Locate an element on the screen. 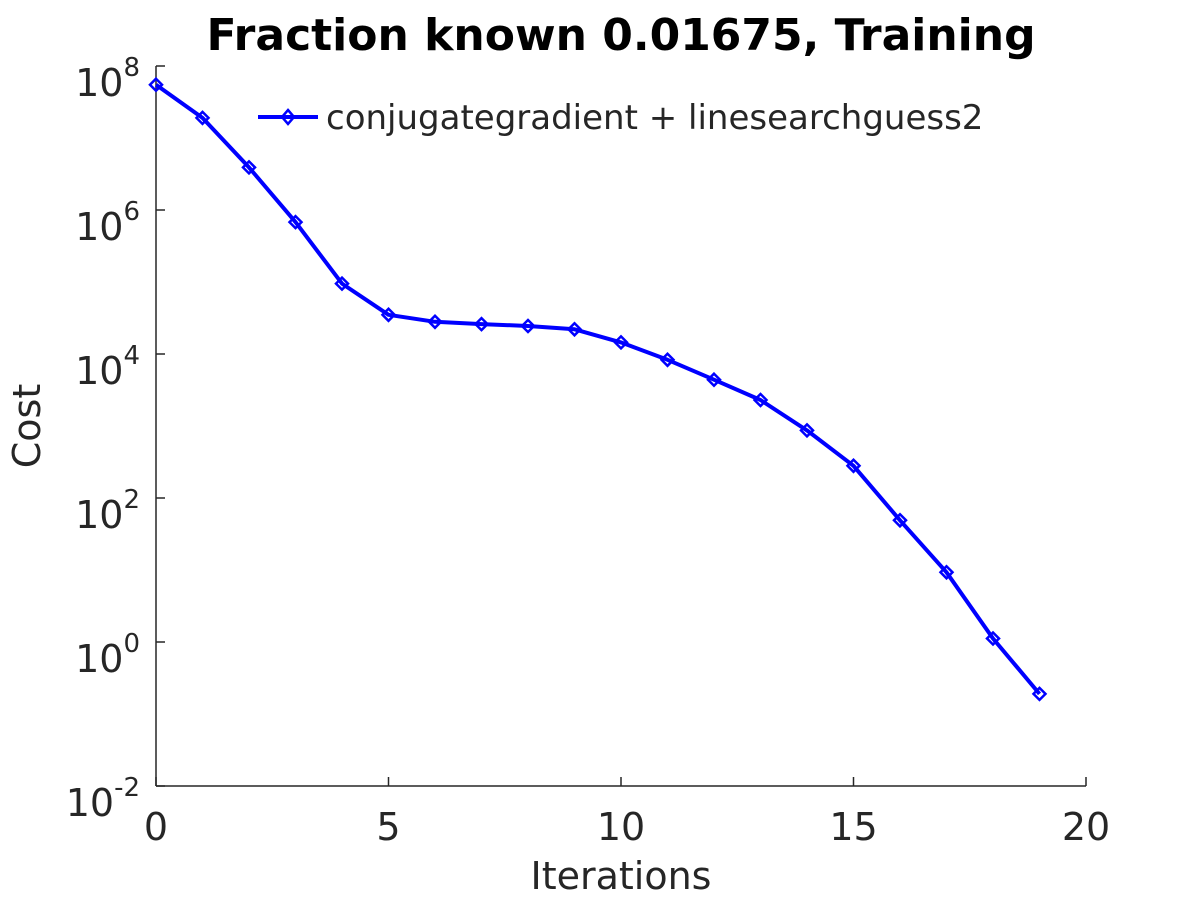  y-tick-label: 10² is located at coordinates (107, 511).